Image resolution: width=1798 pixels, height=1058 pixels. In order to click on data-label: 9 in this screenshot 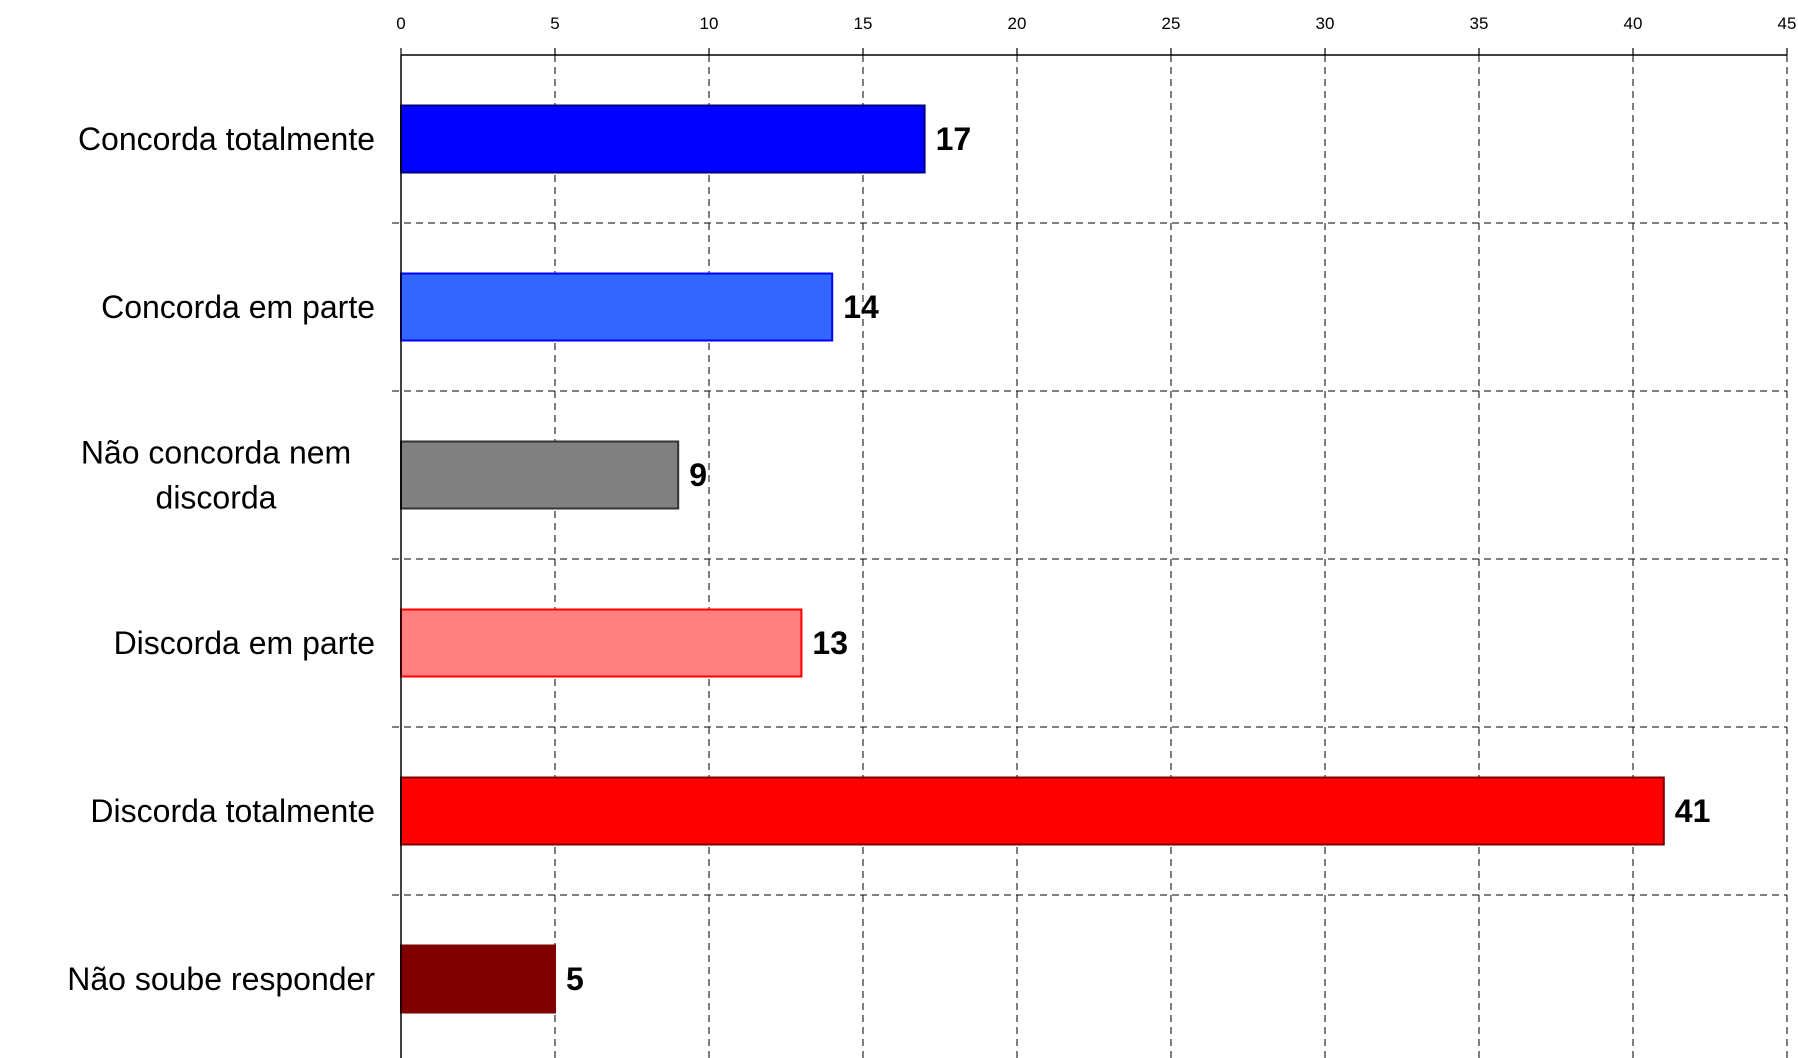, I will do `click(698, 475)`.